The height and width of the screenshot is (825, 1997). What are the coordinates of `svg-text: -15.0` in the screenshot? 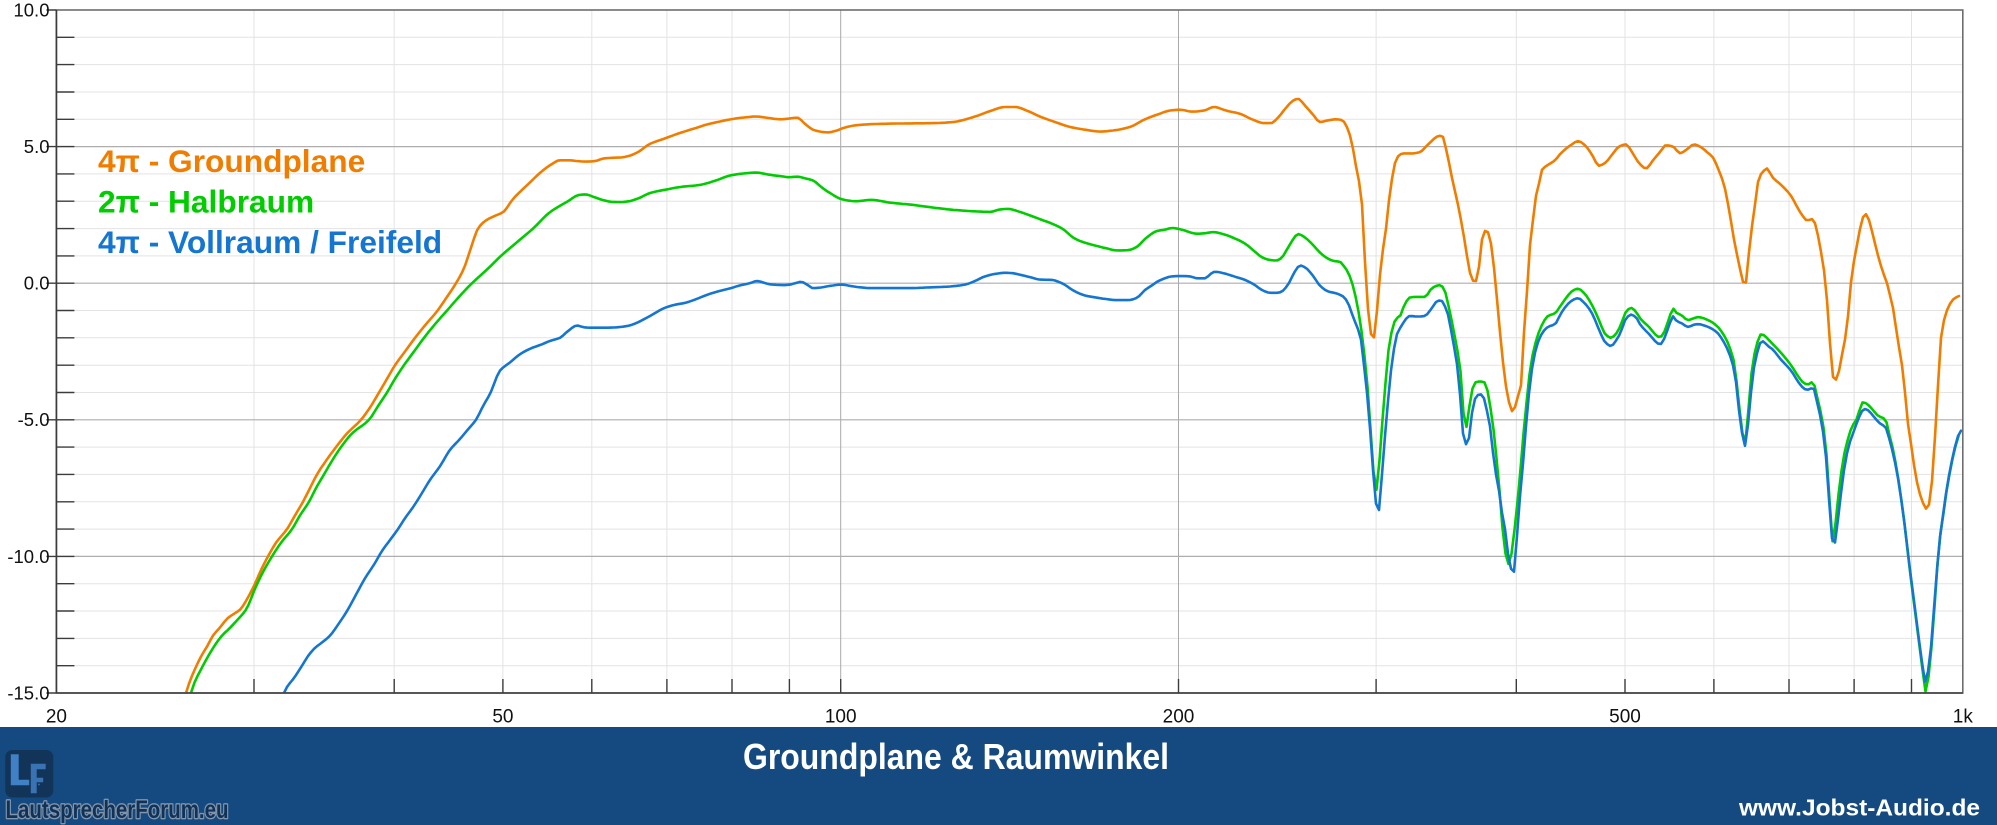 It's located at (28, 692).